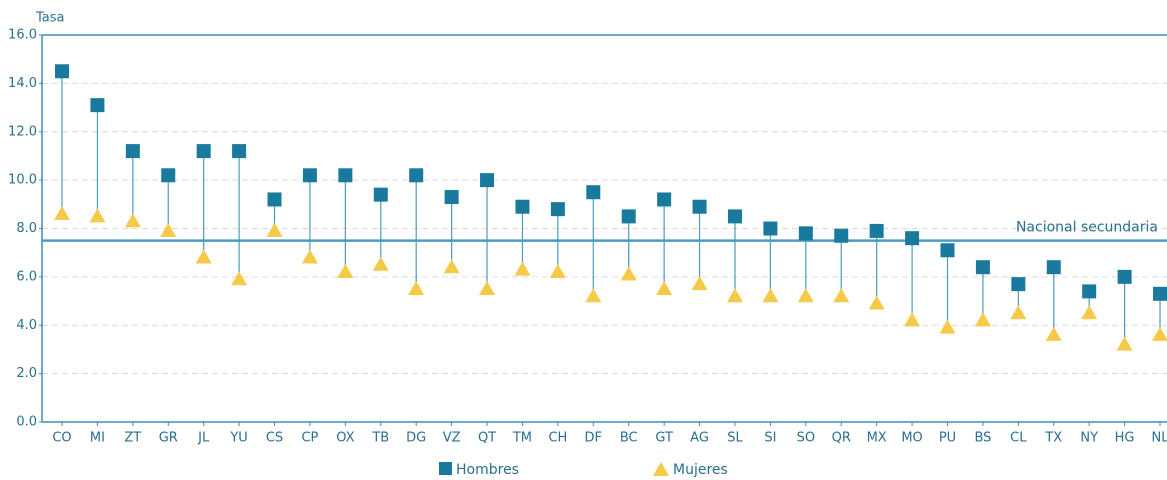 Image resolution: width=1167 pixels, height=480 pixels. I want to click on y-tick-label: 10.0, so click(22, 180).